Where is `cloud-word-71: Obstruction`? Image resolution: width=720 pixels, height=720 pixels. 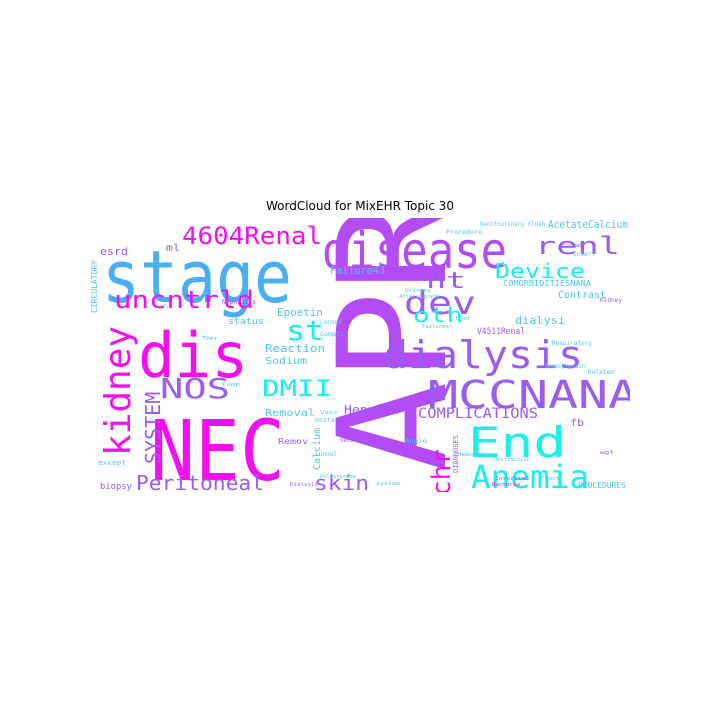 cloud-word-71: Obstruction is located at coordinates (512, 460).